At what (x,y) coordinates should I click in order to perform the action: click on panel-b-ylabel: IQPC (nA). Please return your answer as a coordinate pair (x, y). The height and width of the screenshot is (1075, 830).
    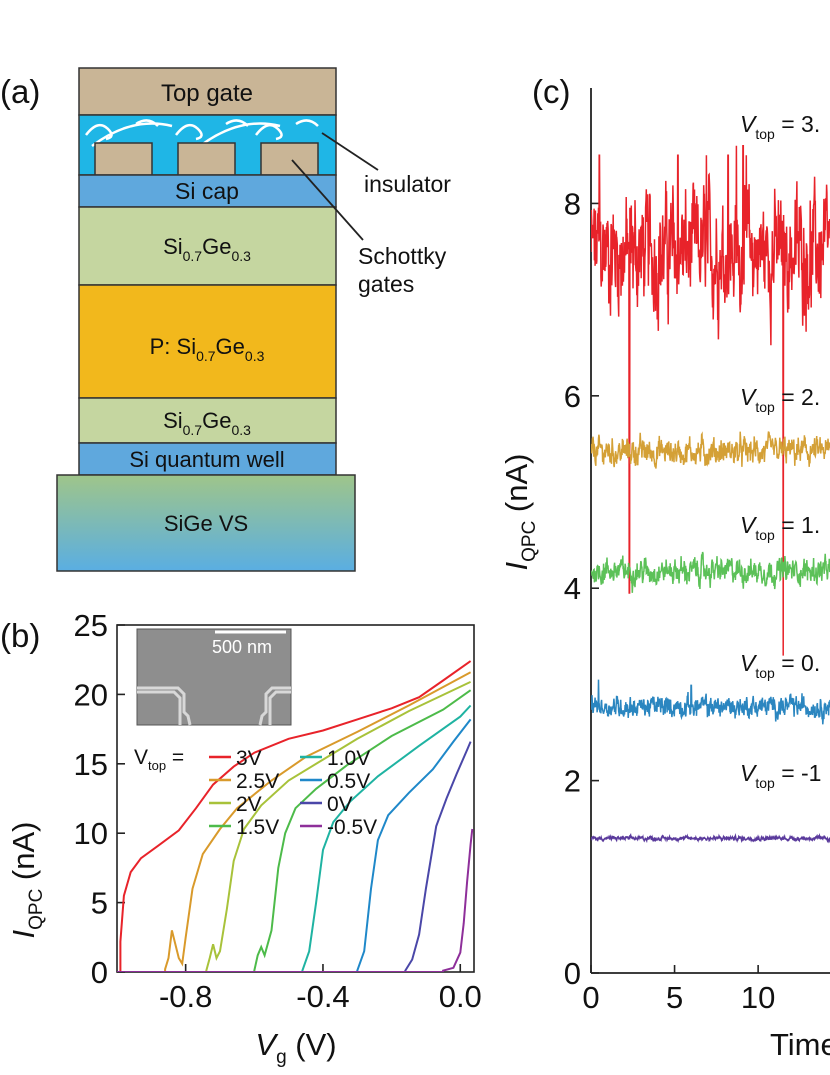
    Looking at the image, I should click on (26, 880).